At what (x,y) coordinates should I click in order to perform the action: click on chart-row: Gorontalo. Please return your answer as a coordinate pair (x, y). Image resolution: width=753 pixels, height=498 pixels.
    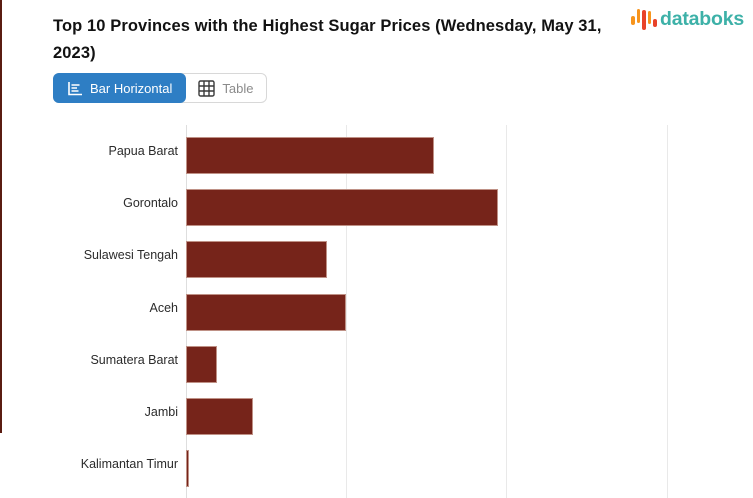
    Looking at the image, I should click on (376, 203).